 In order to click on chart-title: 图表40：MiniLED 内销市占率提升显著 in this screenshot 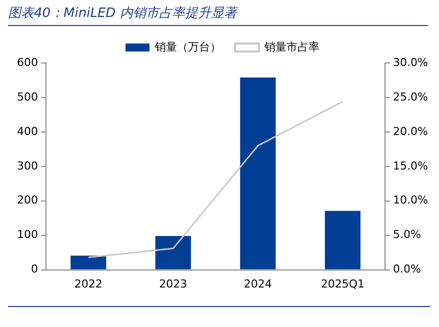, I will do `click(218, 15)`.